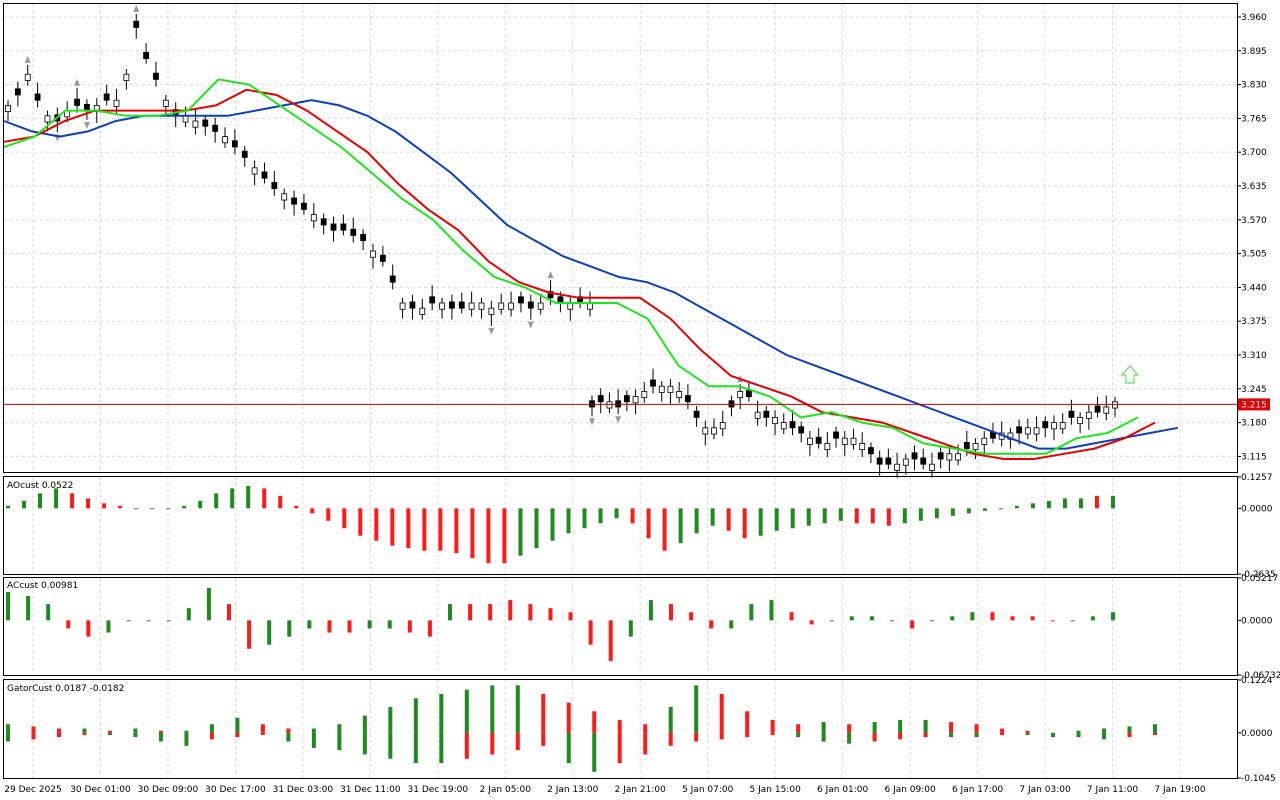  I want to click on y-tick-label: 3.245, so click(1254, 390).